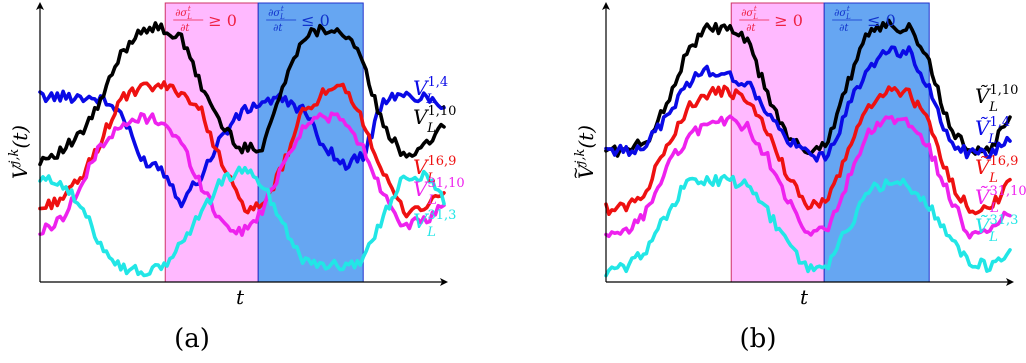 This screenshot has height=363, width=1026. Describe the element at coordinates (434, 170) in the screenshot. I see `series-label-3: V16,9 L` at that location.